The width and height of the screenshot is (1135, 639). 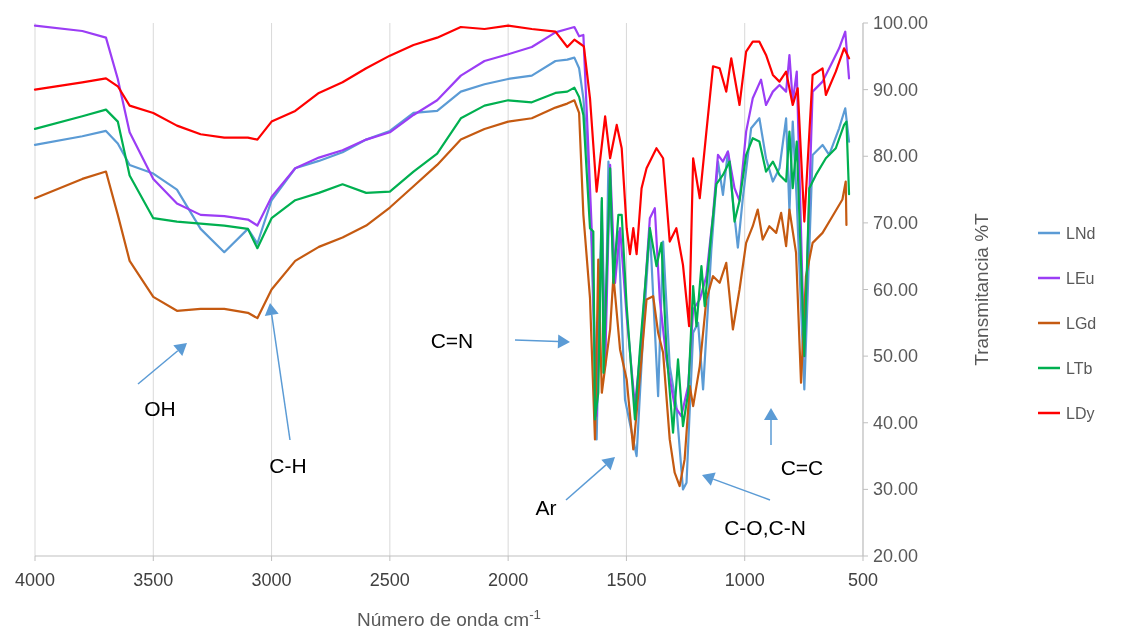 I want to click on y-tick-label: 30.00, so click(x=896, y=489).